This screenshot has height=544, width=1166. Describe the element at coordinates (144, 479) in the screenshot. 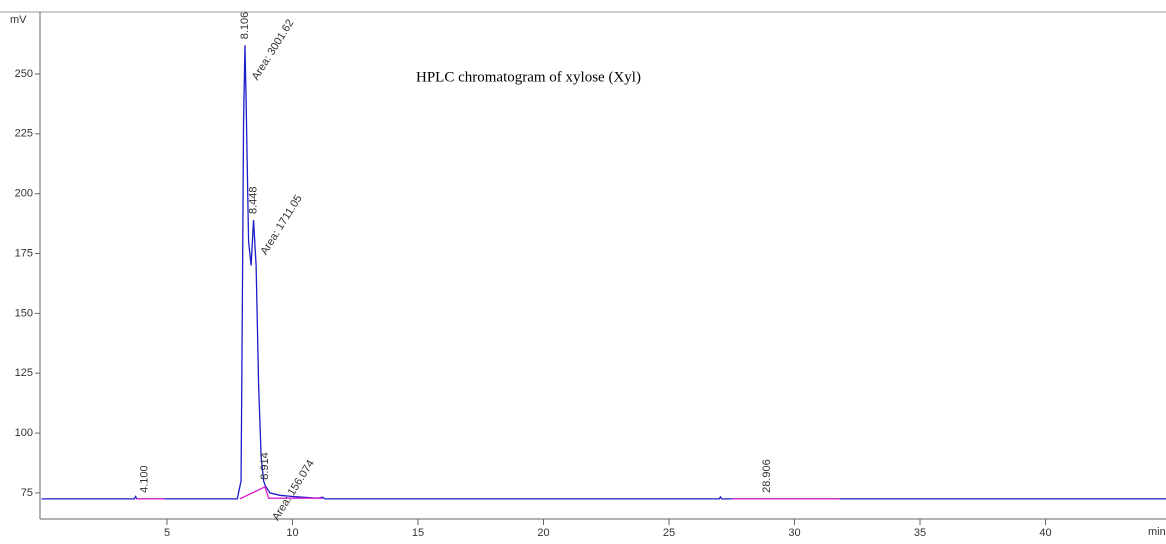

I see `peak-time-label: 4.100` at that location.